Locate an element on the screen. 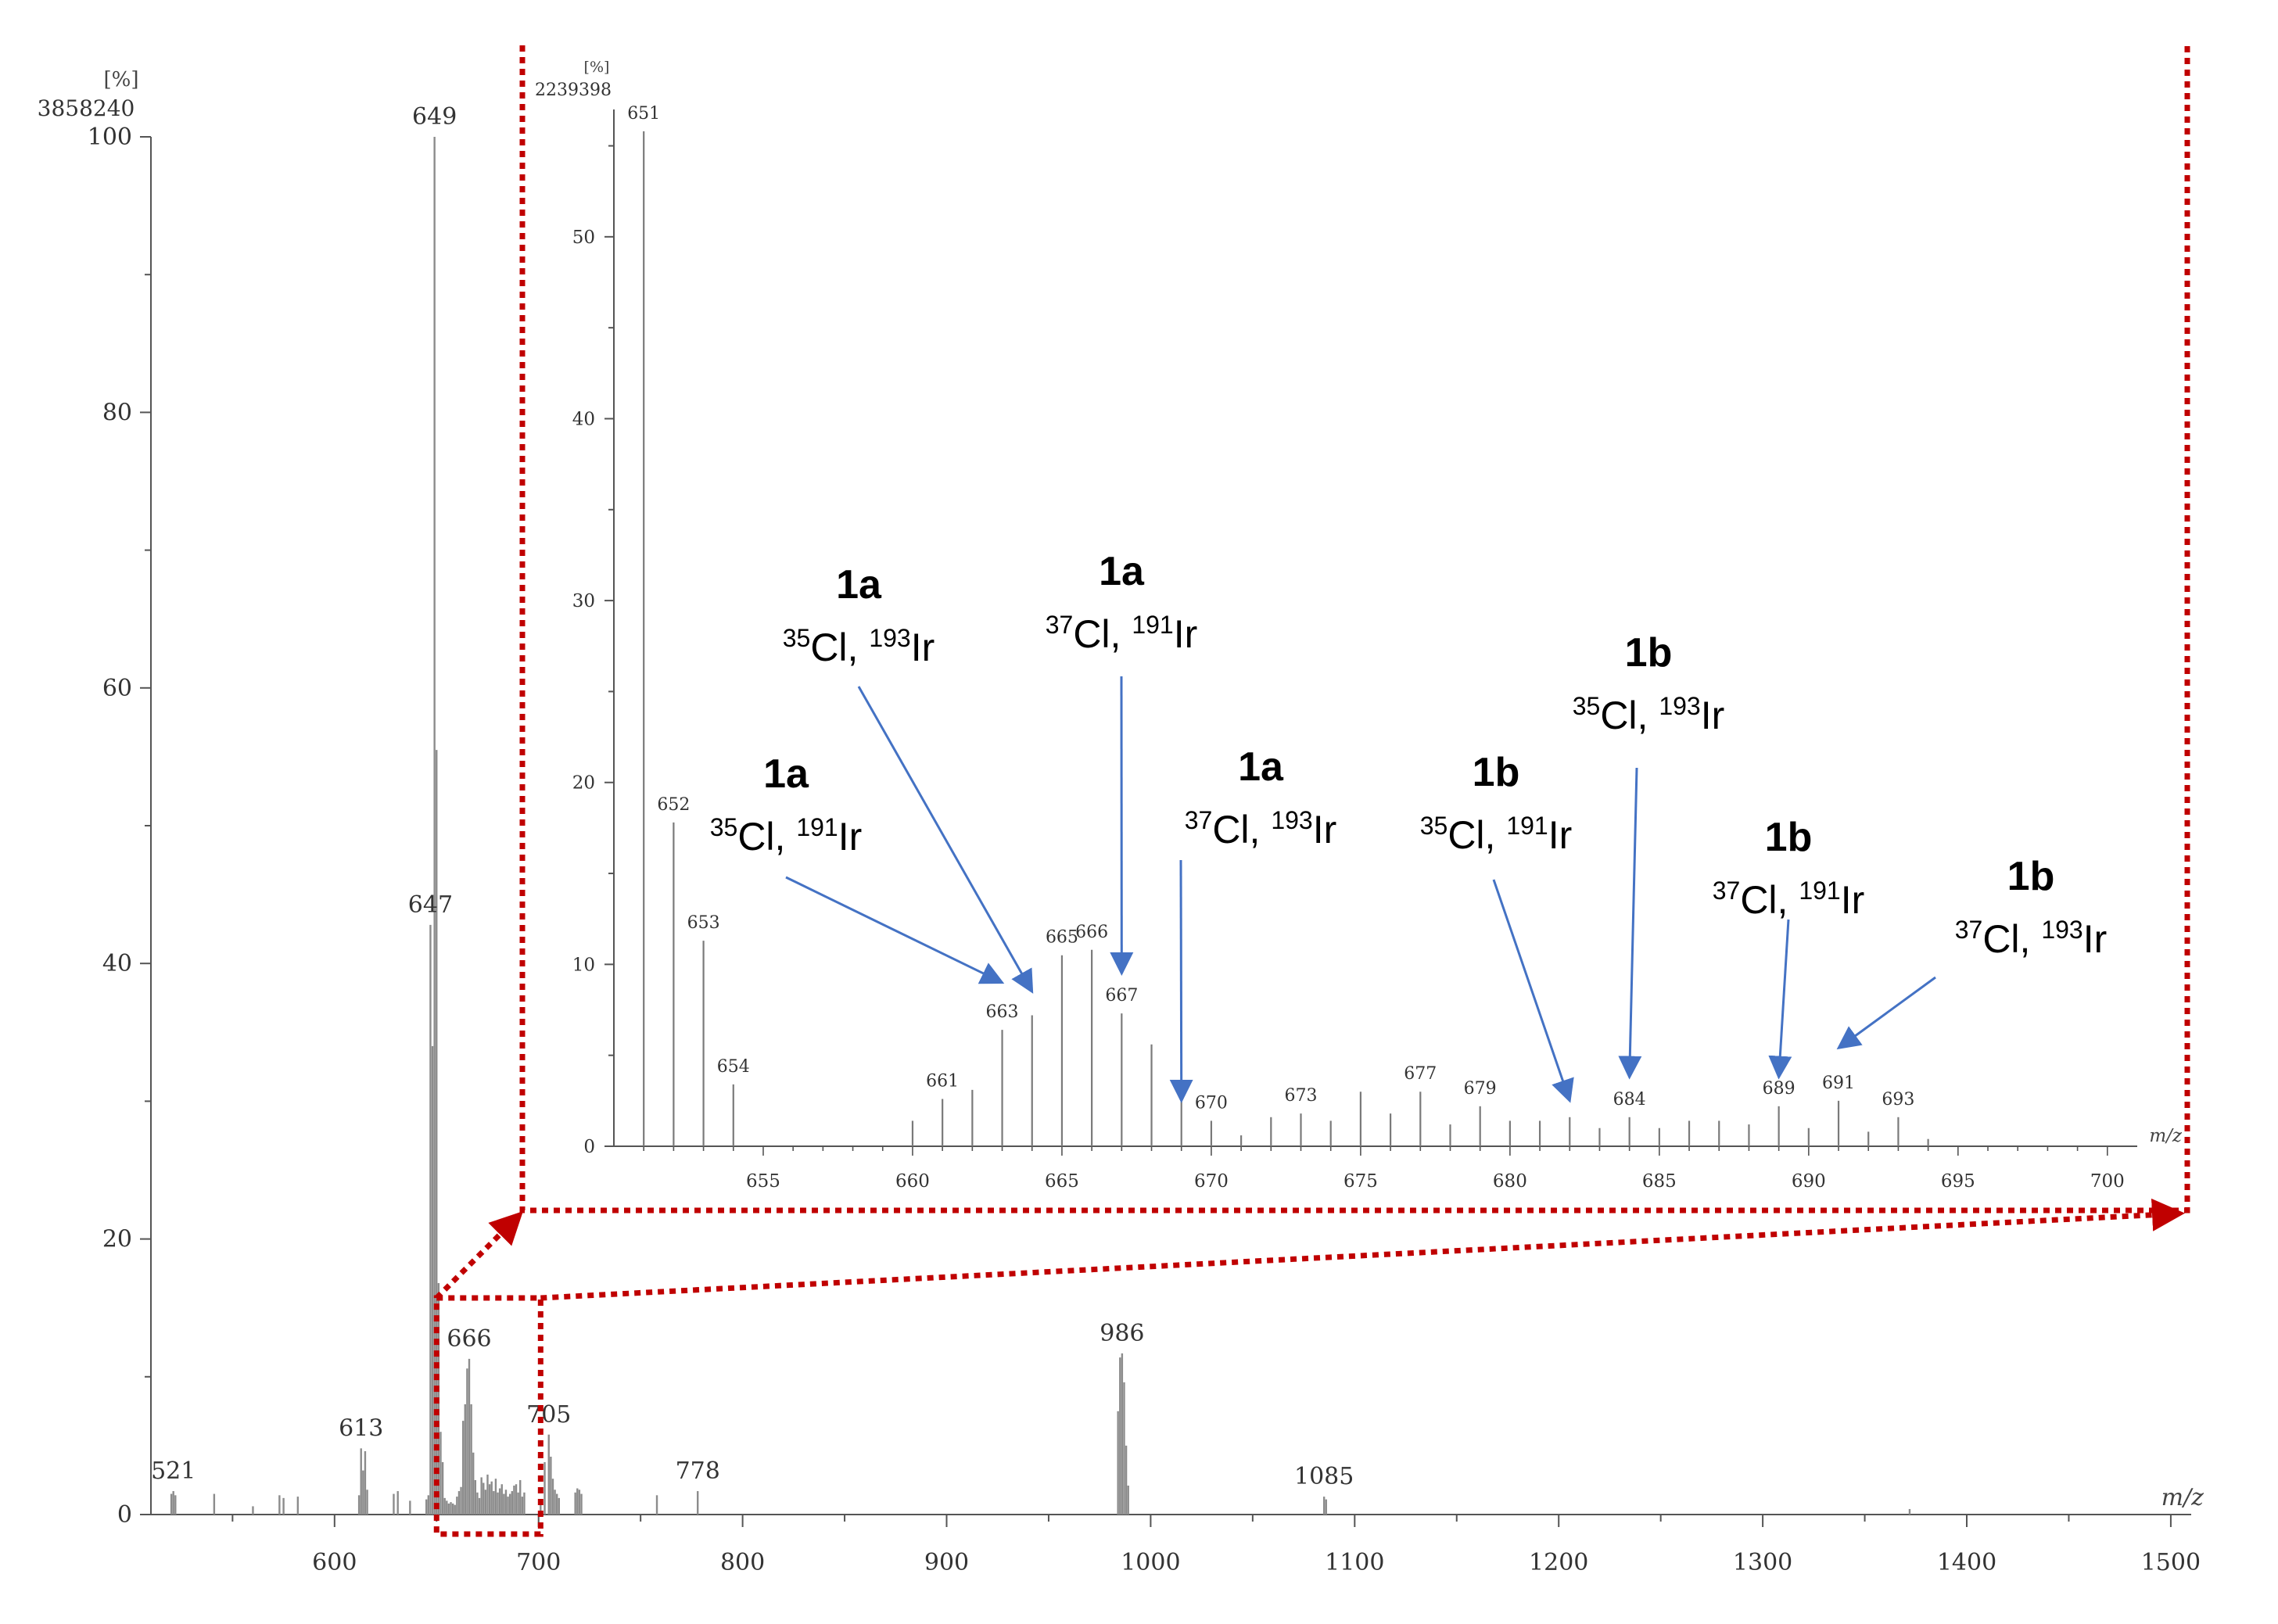 The height and width of the screenshot is (1624, 2278). y-unit-label: [%] is located at coordinates (122, 79).